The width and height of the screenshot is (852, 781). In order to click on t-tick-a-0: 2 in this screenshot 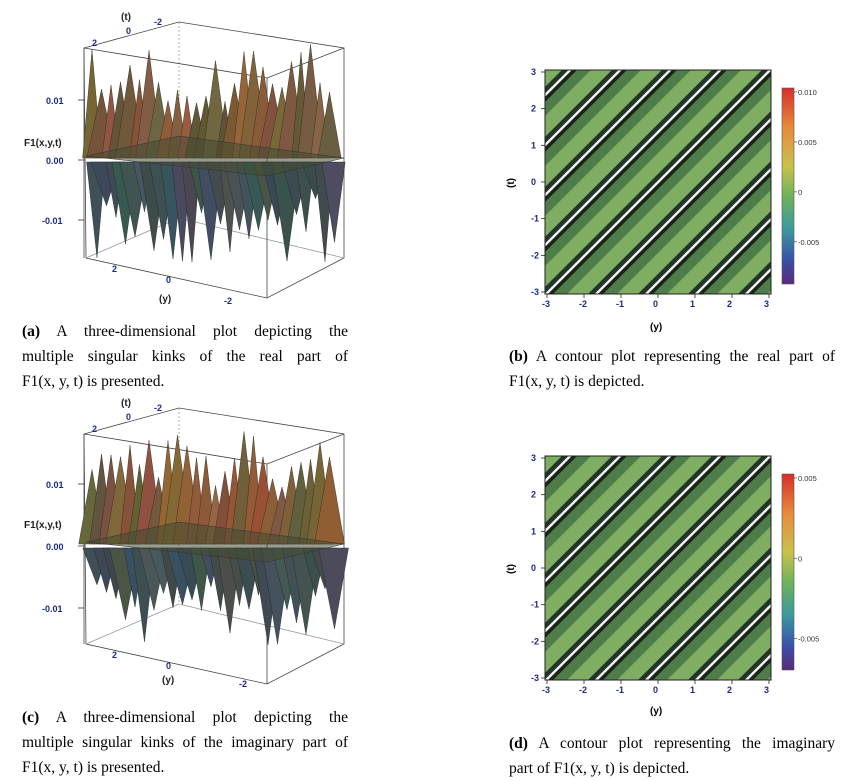, I will do `click(94, 43)`.